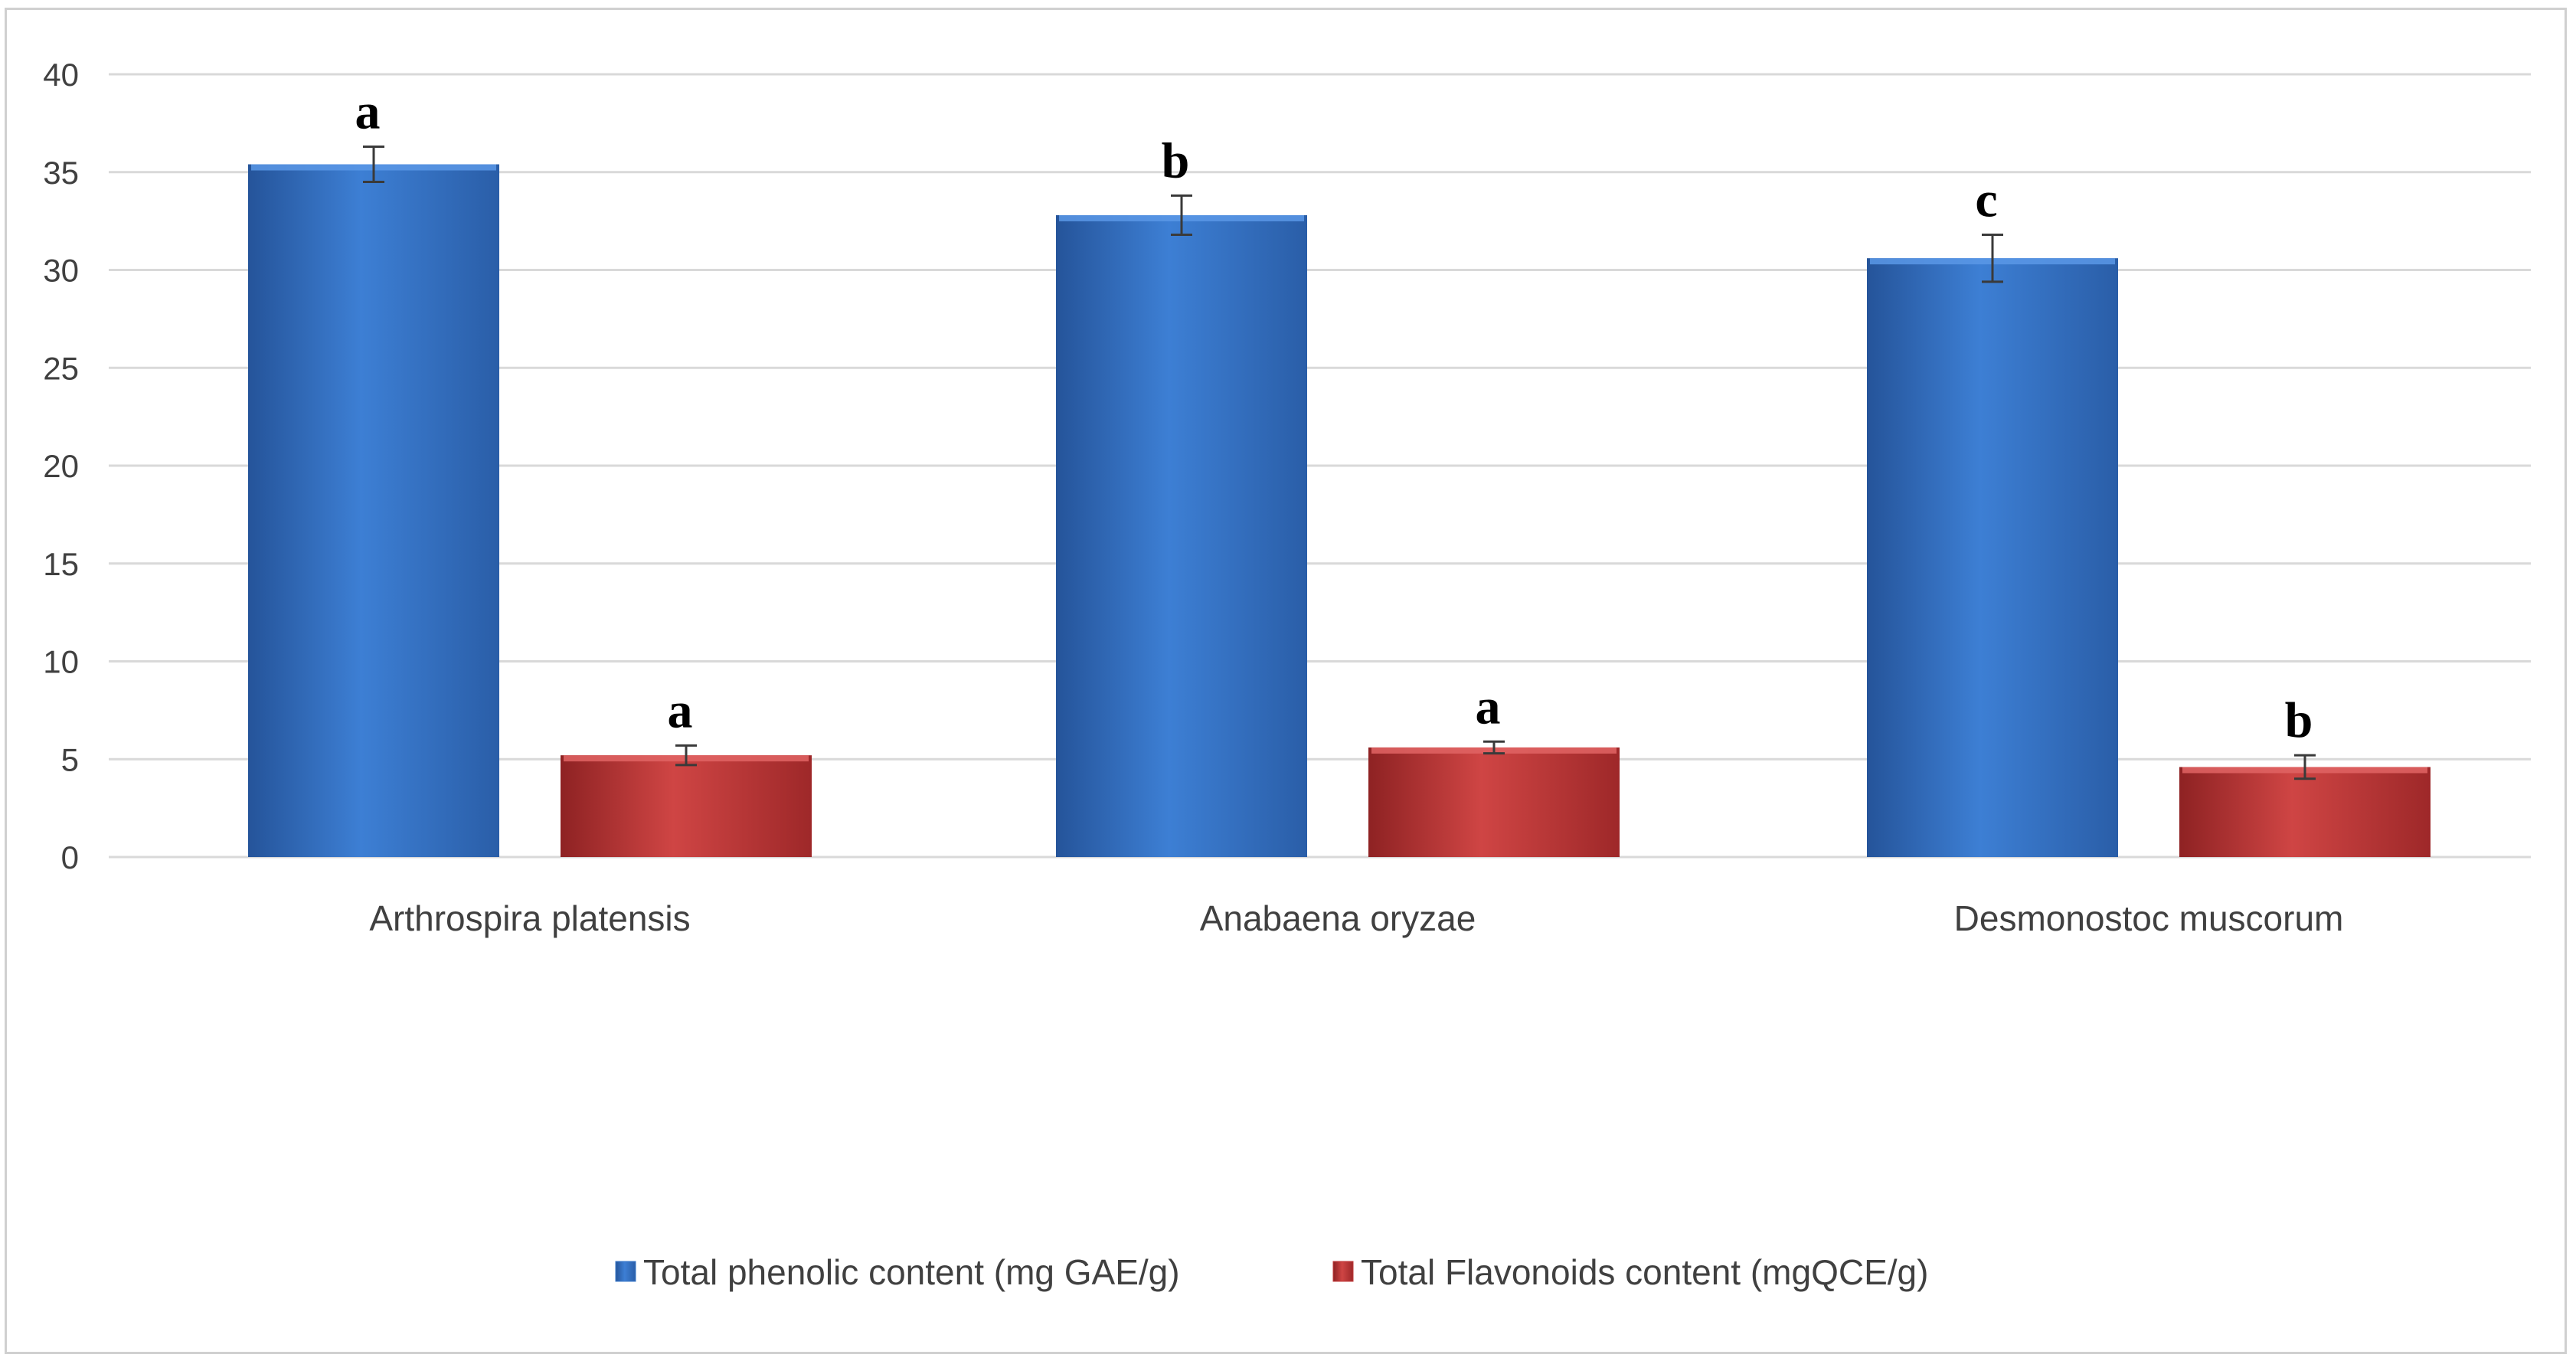  Describe the element at coordinates (529, 918) in the screenshot. I see `category-label: Arthrospira platensis` at that location.